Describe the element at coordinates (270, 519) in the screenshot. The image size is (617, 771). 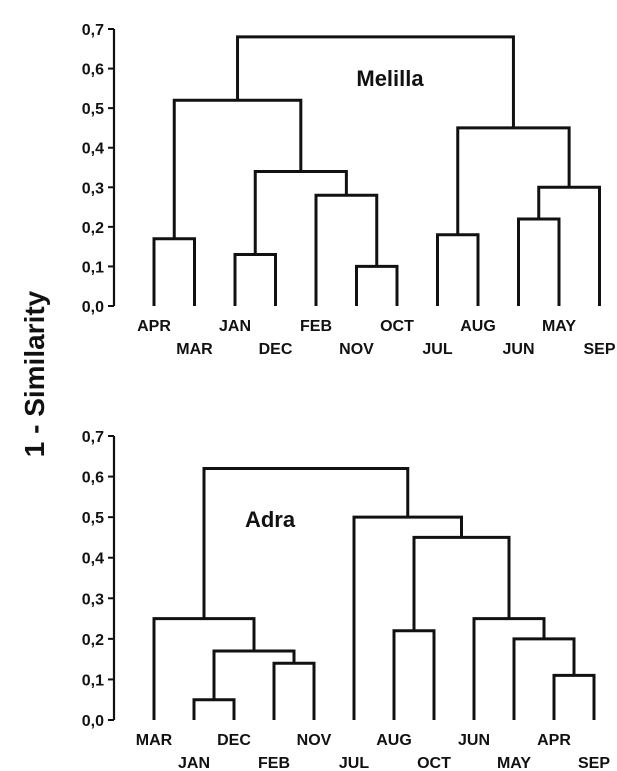
I see `adra-title: Adra` at that location.